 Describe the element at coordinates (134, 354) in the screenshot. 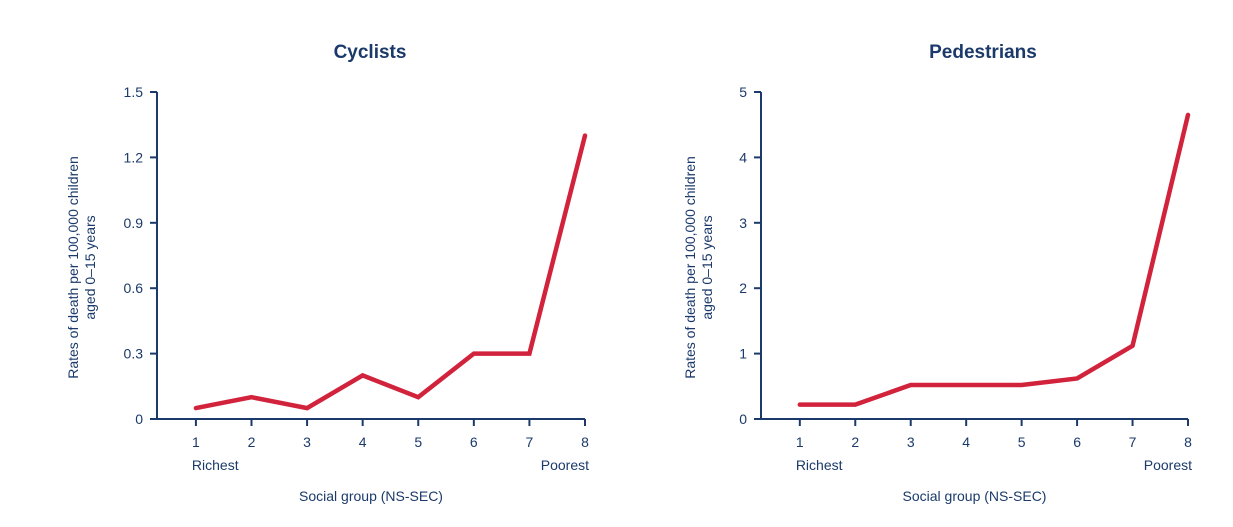

I see `y-tick-label: 0.3` at that location.